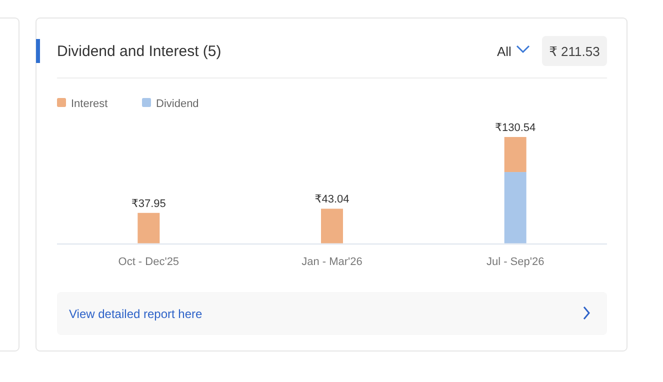 This screenshot has height=382, width=663. What do you see at coordinates (148, 204) in the screenshot?
I see `data-label: ₹37.95` at bounding box center [148, 204].